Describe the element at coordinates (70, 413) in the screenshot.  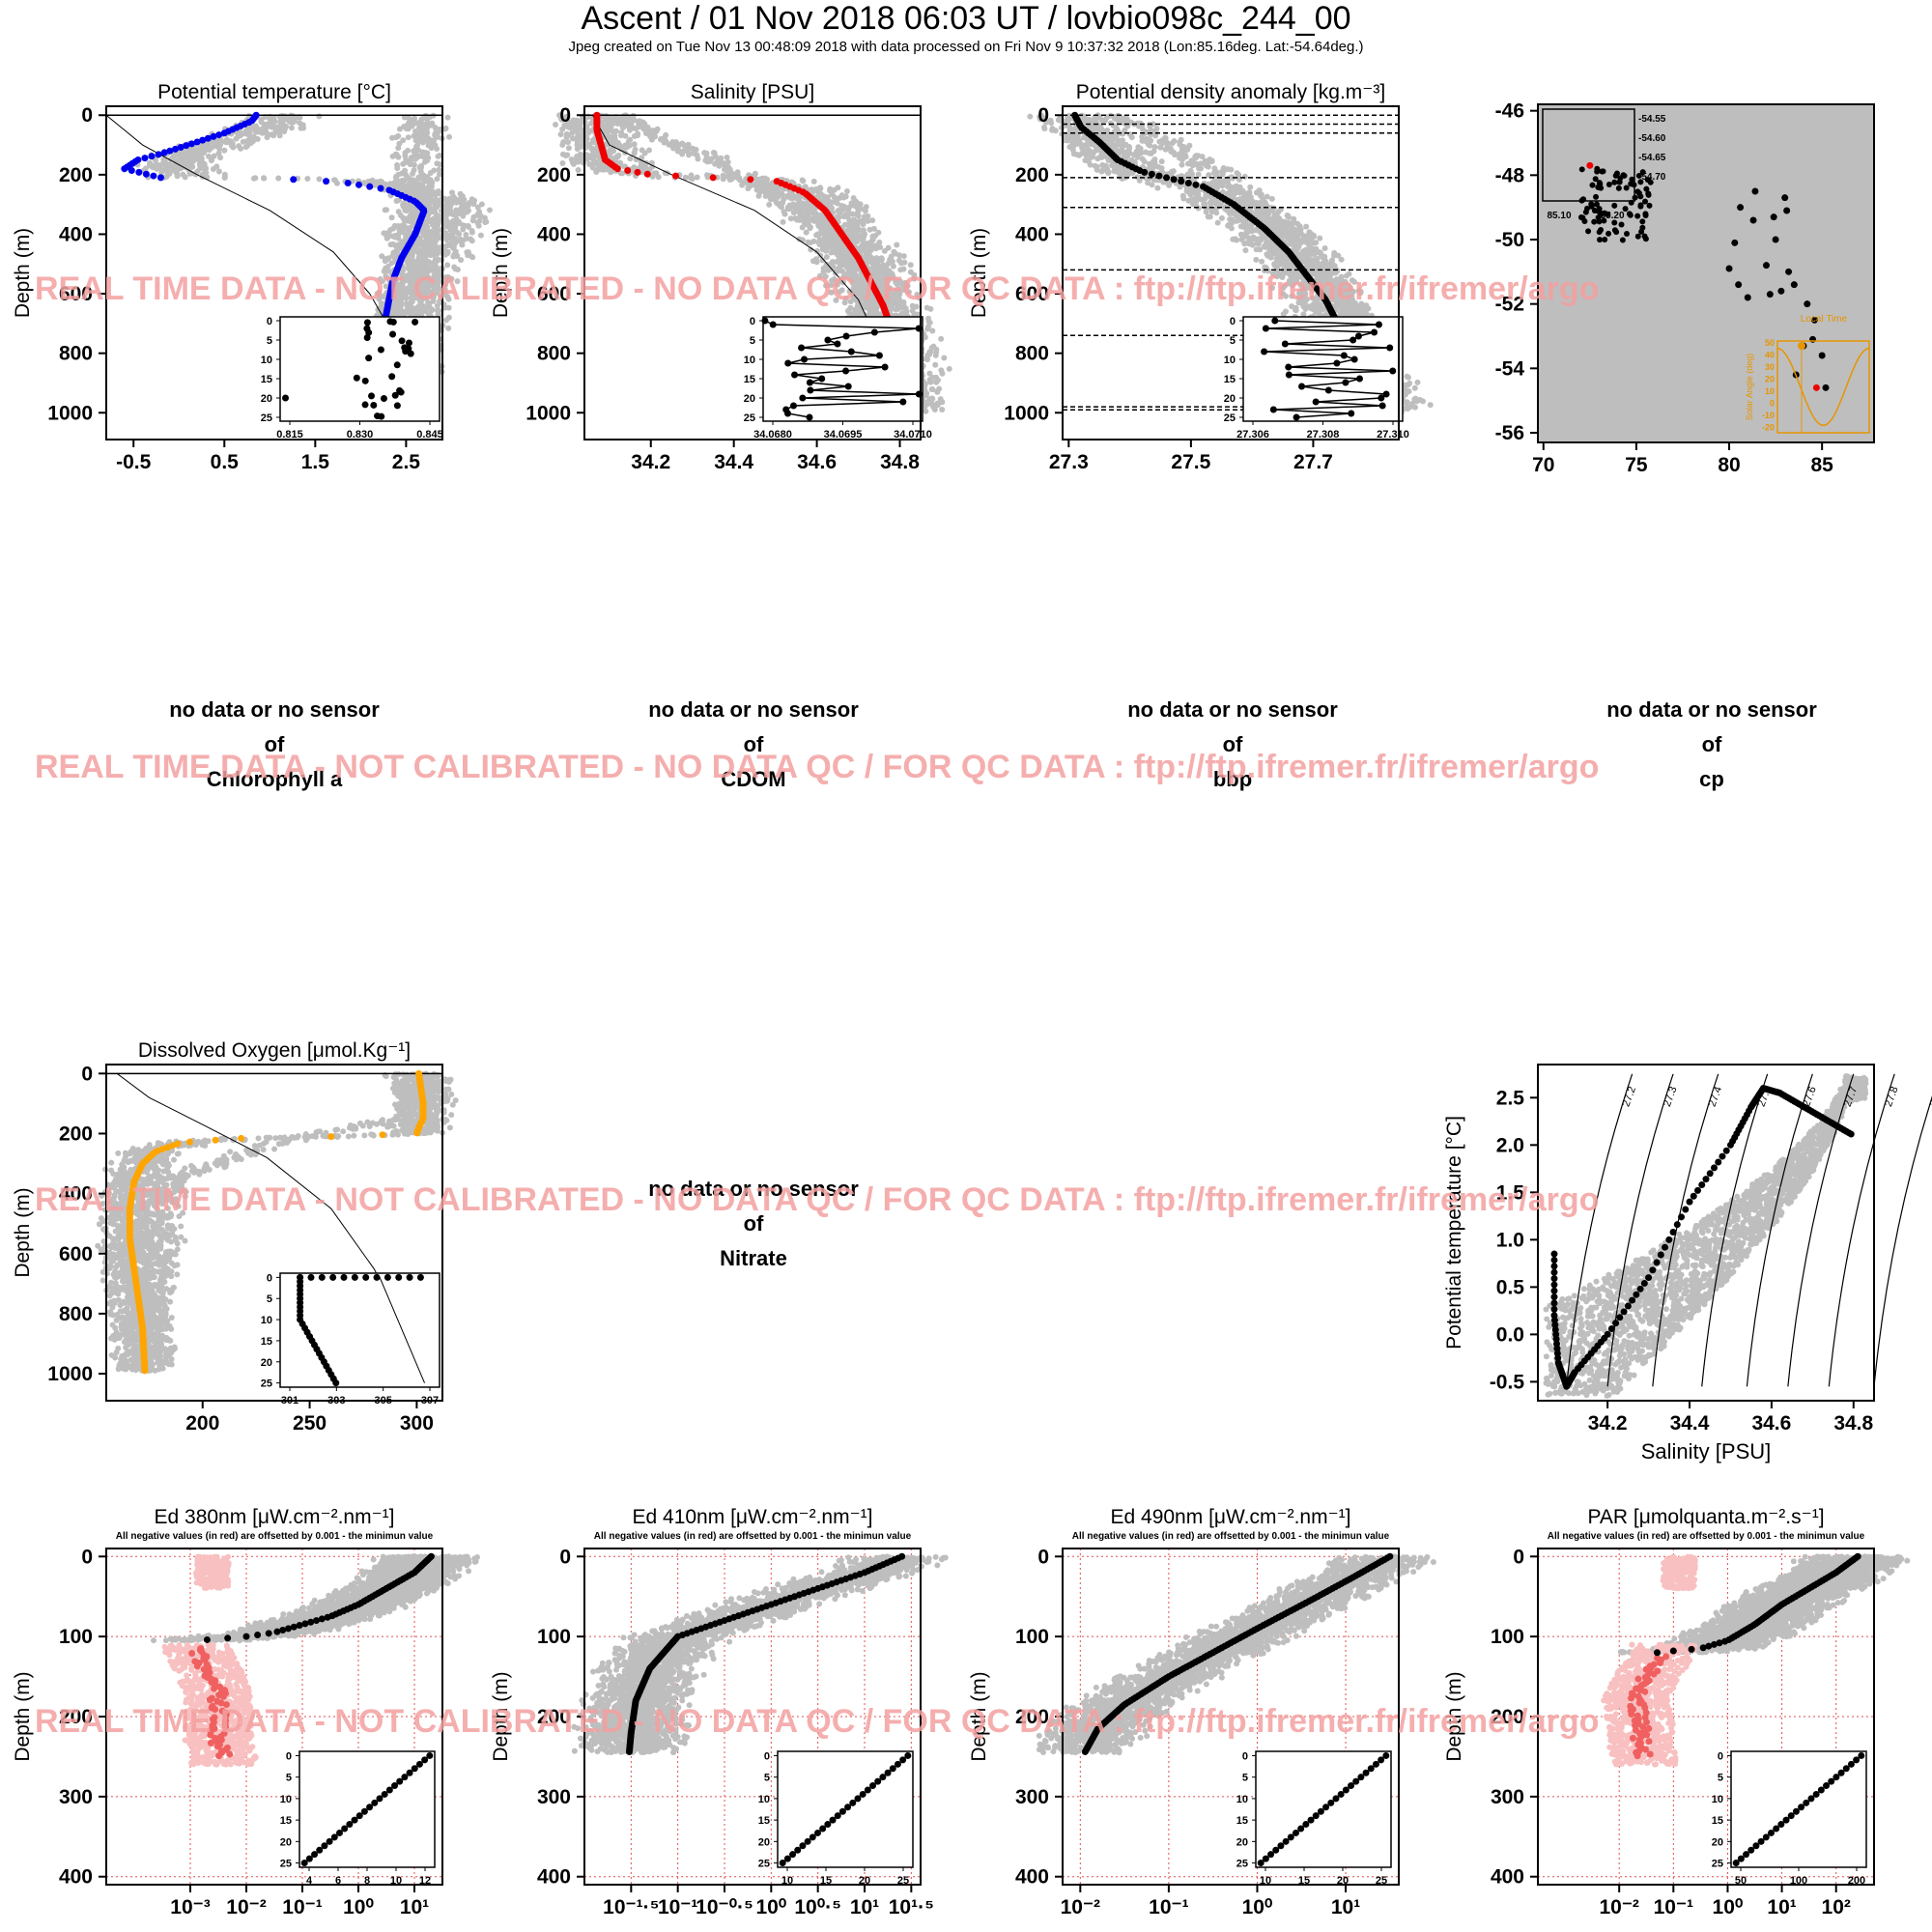
I see `y-tick-label: 1000` at that location.